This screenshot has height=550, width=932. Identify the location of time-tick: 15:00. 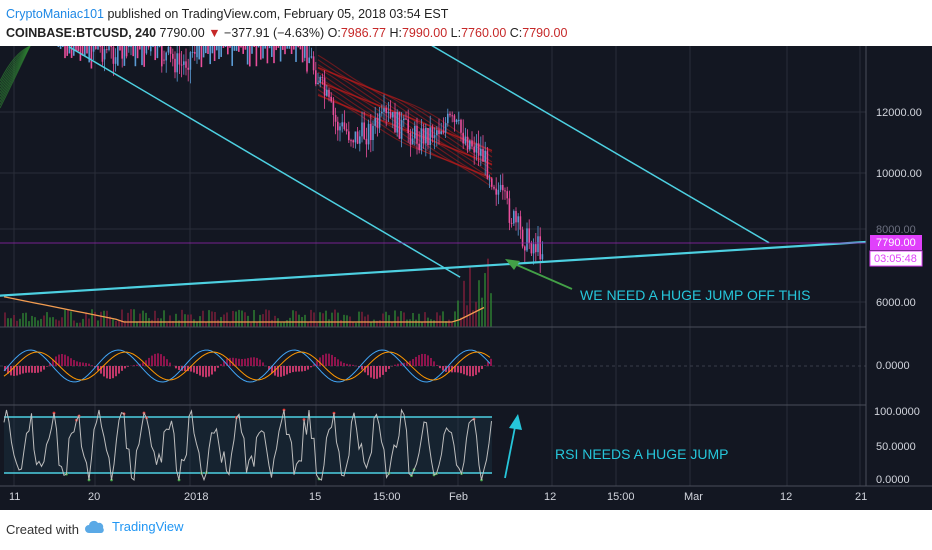
(387, 497).